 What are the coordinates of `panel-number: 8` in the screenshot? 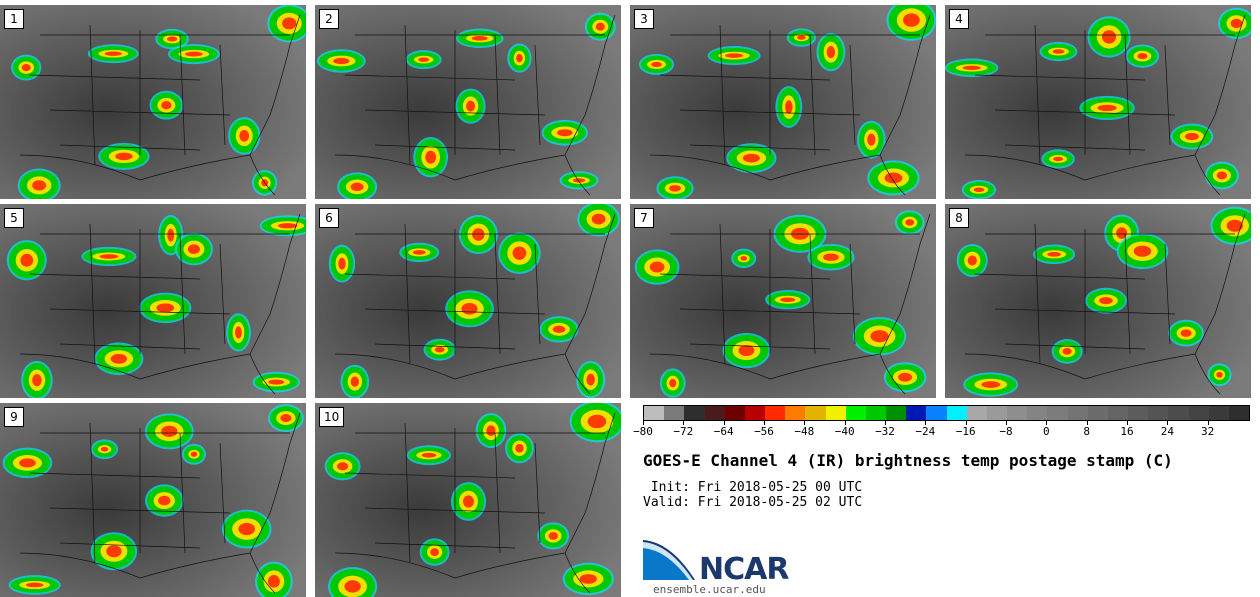 It's located at (959, 218).